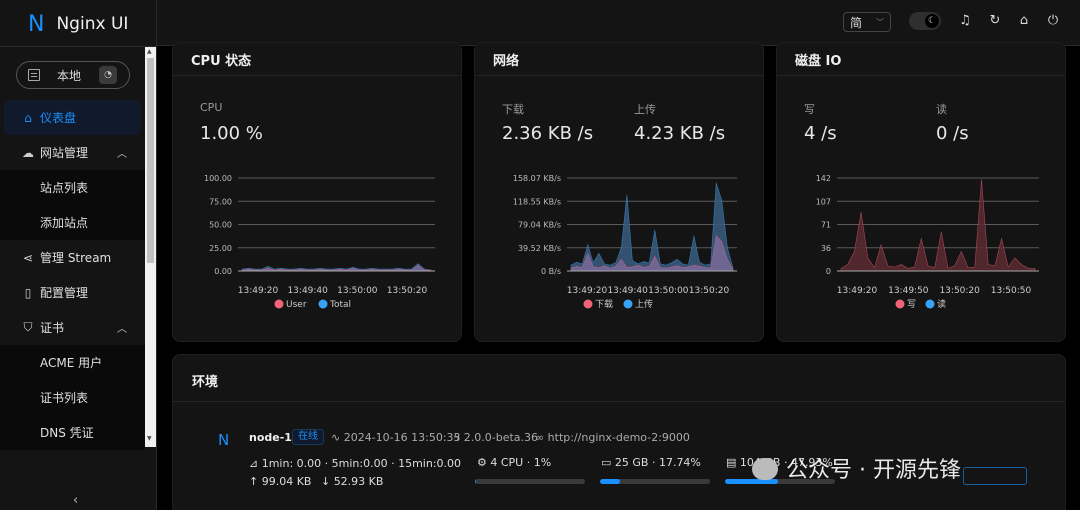 Image resolution: width=1080 pixels, height=510 pixels. Describe the element at coordinates (255, 463) in the screenshot. I see `line-chart-icon: ⊿` at that location.